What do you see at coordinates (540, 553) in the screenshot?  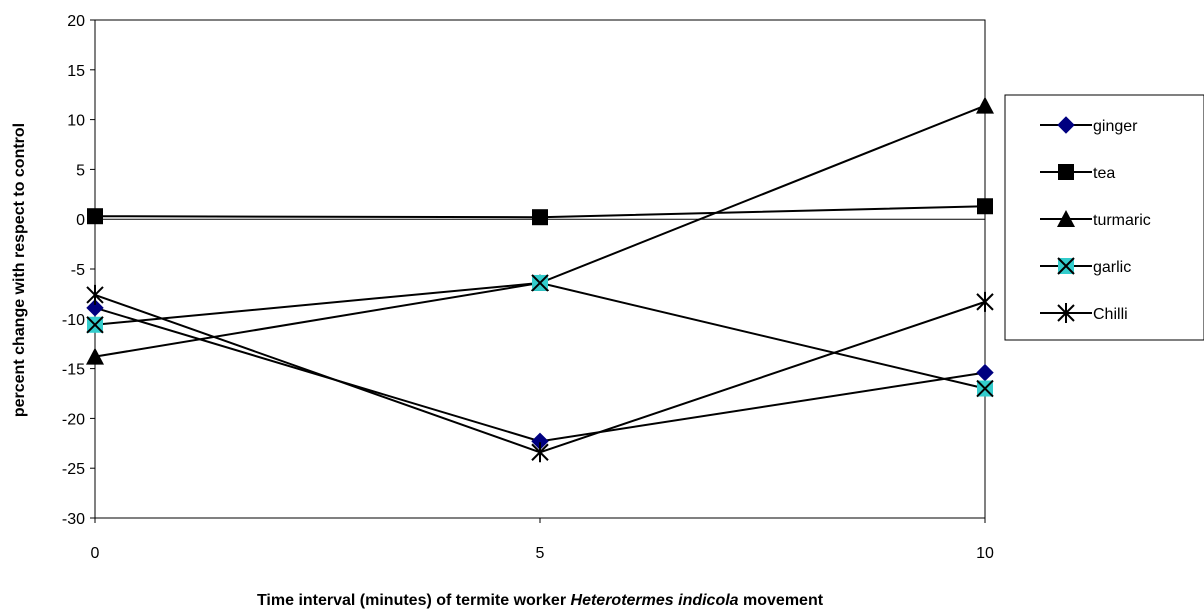 I see `x-tick-label: 5` at bounding box center [540, 553].